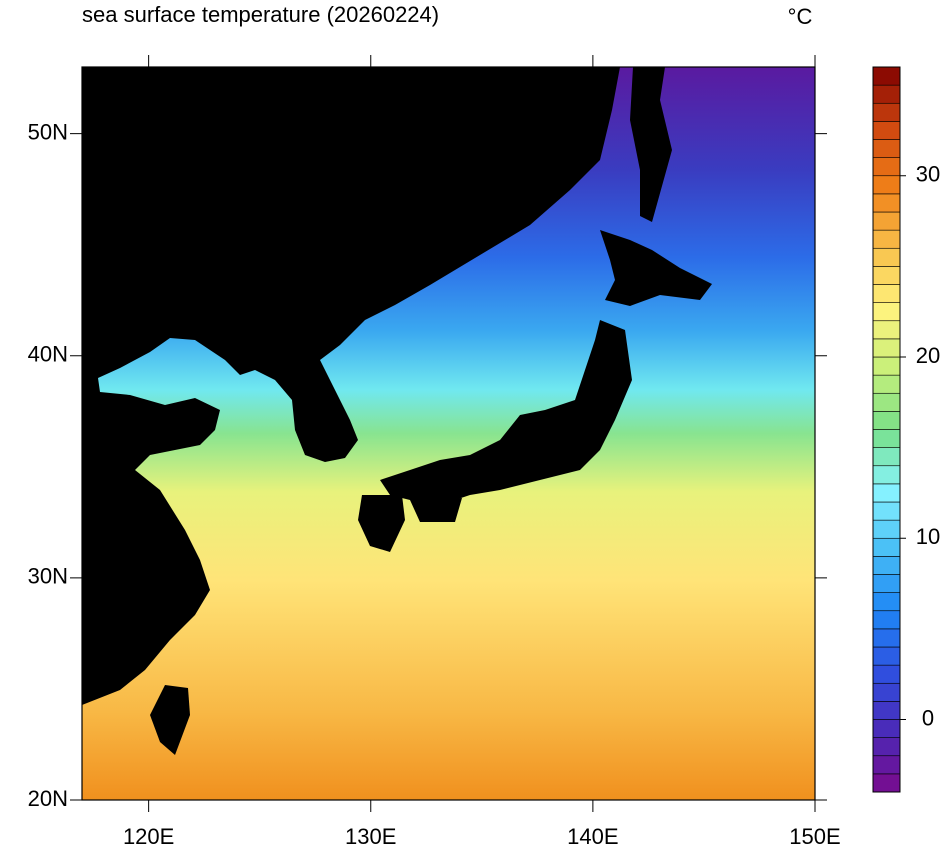 The width and height of the screenshot is (941, 858). Describe the element at coordinates (436, 510) in the screenshot. I see `shikoku` at that location.